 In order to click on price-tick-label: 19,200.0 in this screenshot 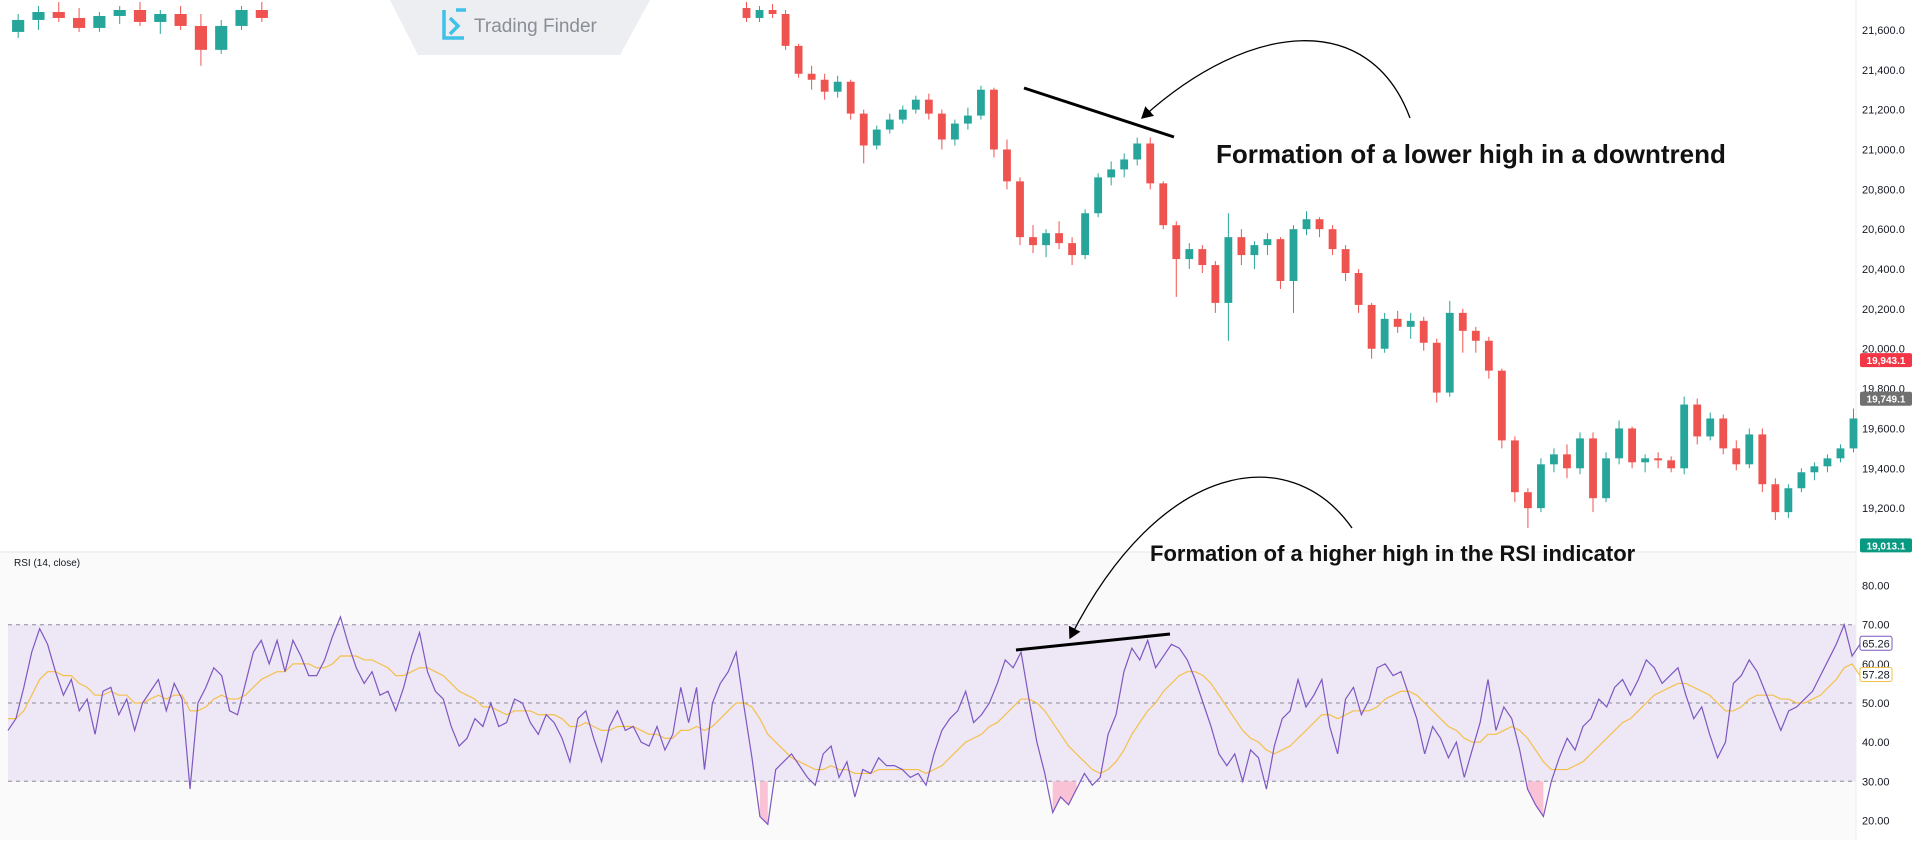, I will do `click(1883, 509)`.